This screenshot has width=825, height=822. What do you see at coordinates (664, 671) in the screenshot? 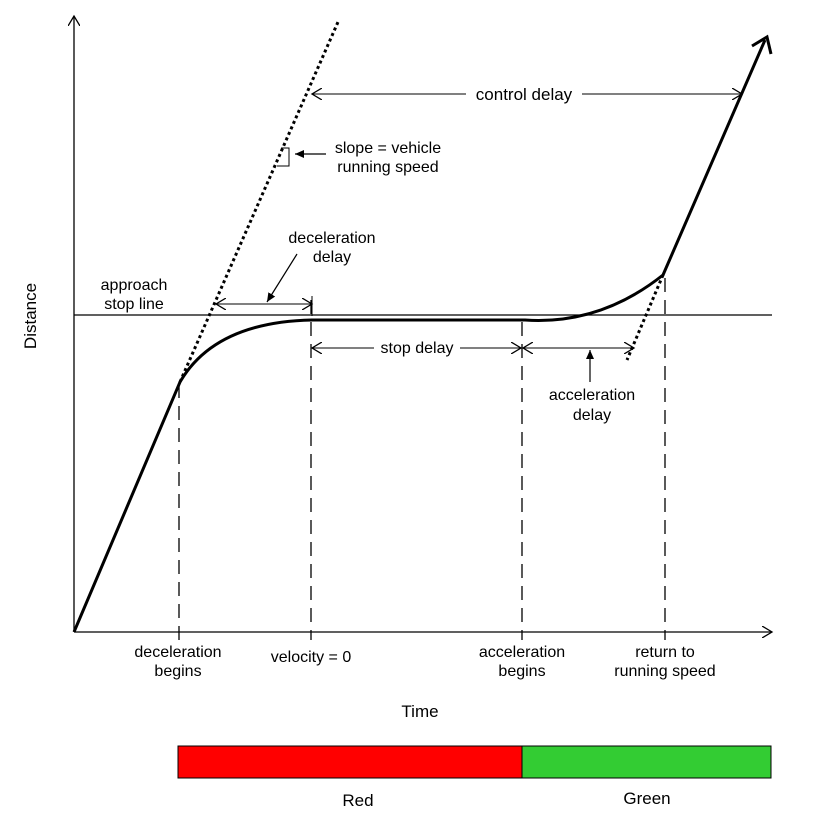
I see `marker-label-return-2: running speed` at bounding box center [664, 671].